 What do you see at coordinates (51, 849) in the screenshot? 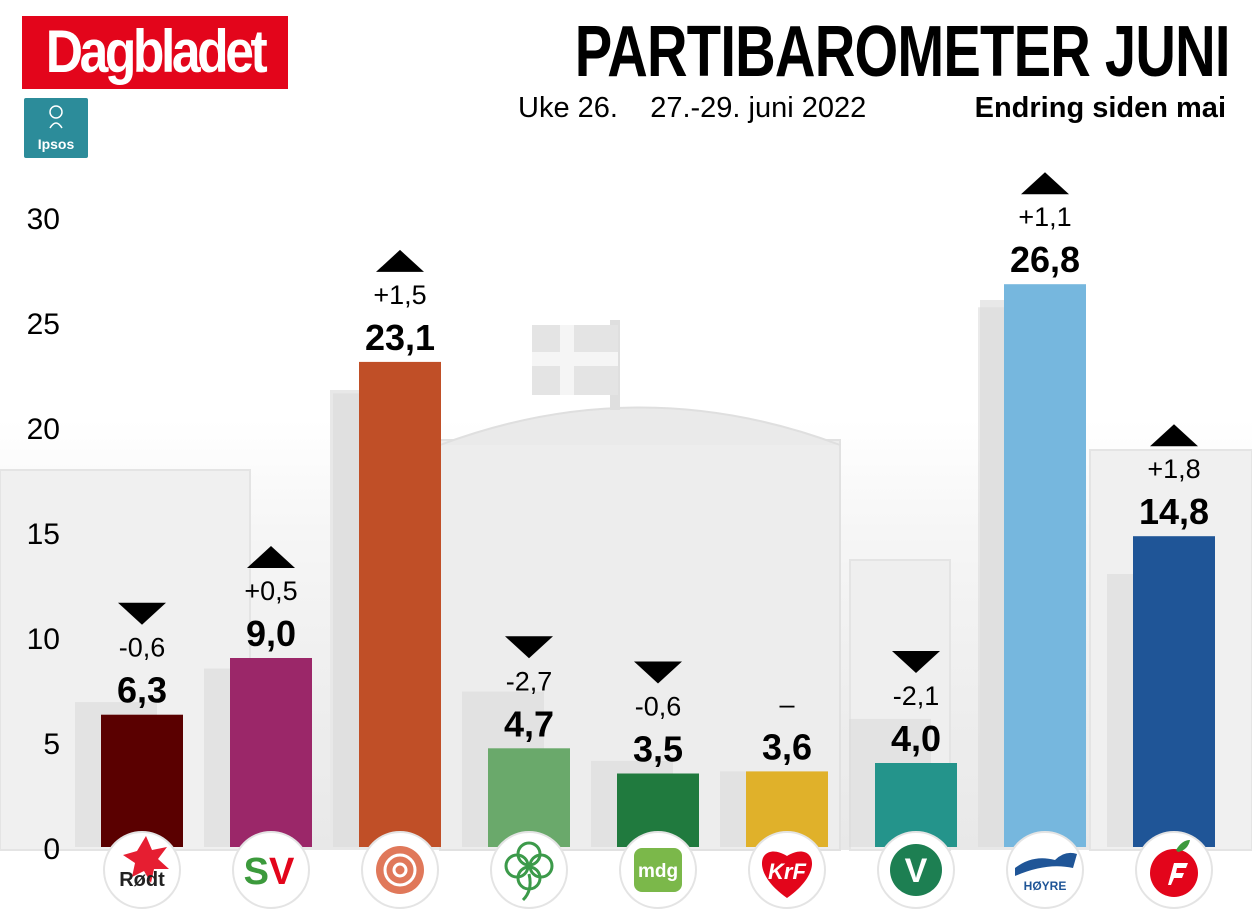
I see `y-tick-label: 0` at bounding box center [51, 849].